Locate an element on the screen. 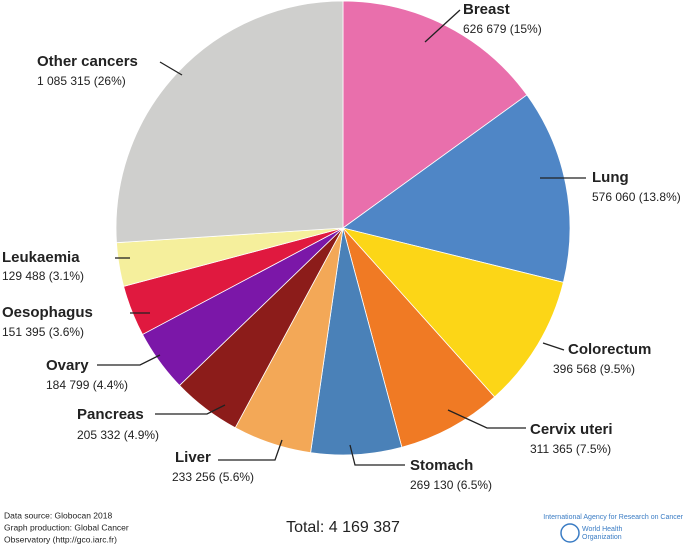 Image resolution: width=685 pixels, height=549 pixels. value-label: 311 365 (7.5%) is located at coordinates (570, 449).